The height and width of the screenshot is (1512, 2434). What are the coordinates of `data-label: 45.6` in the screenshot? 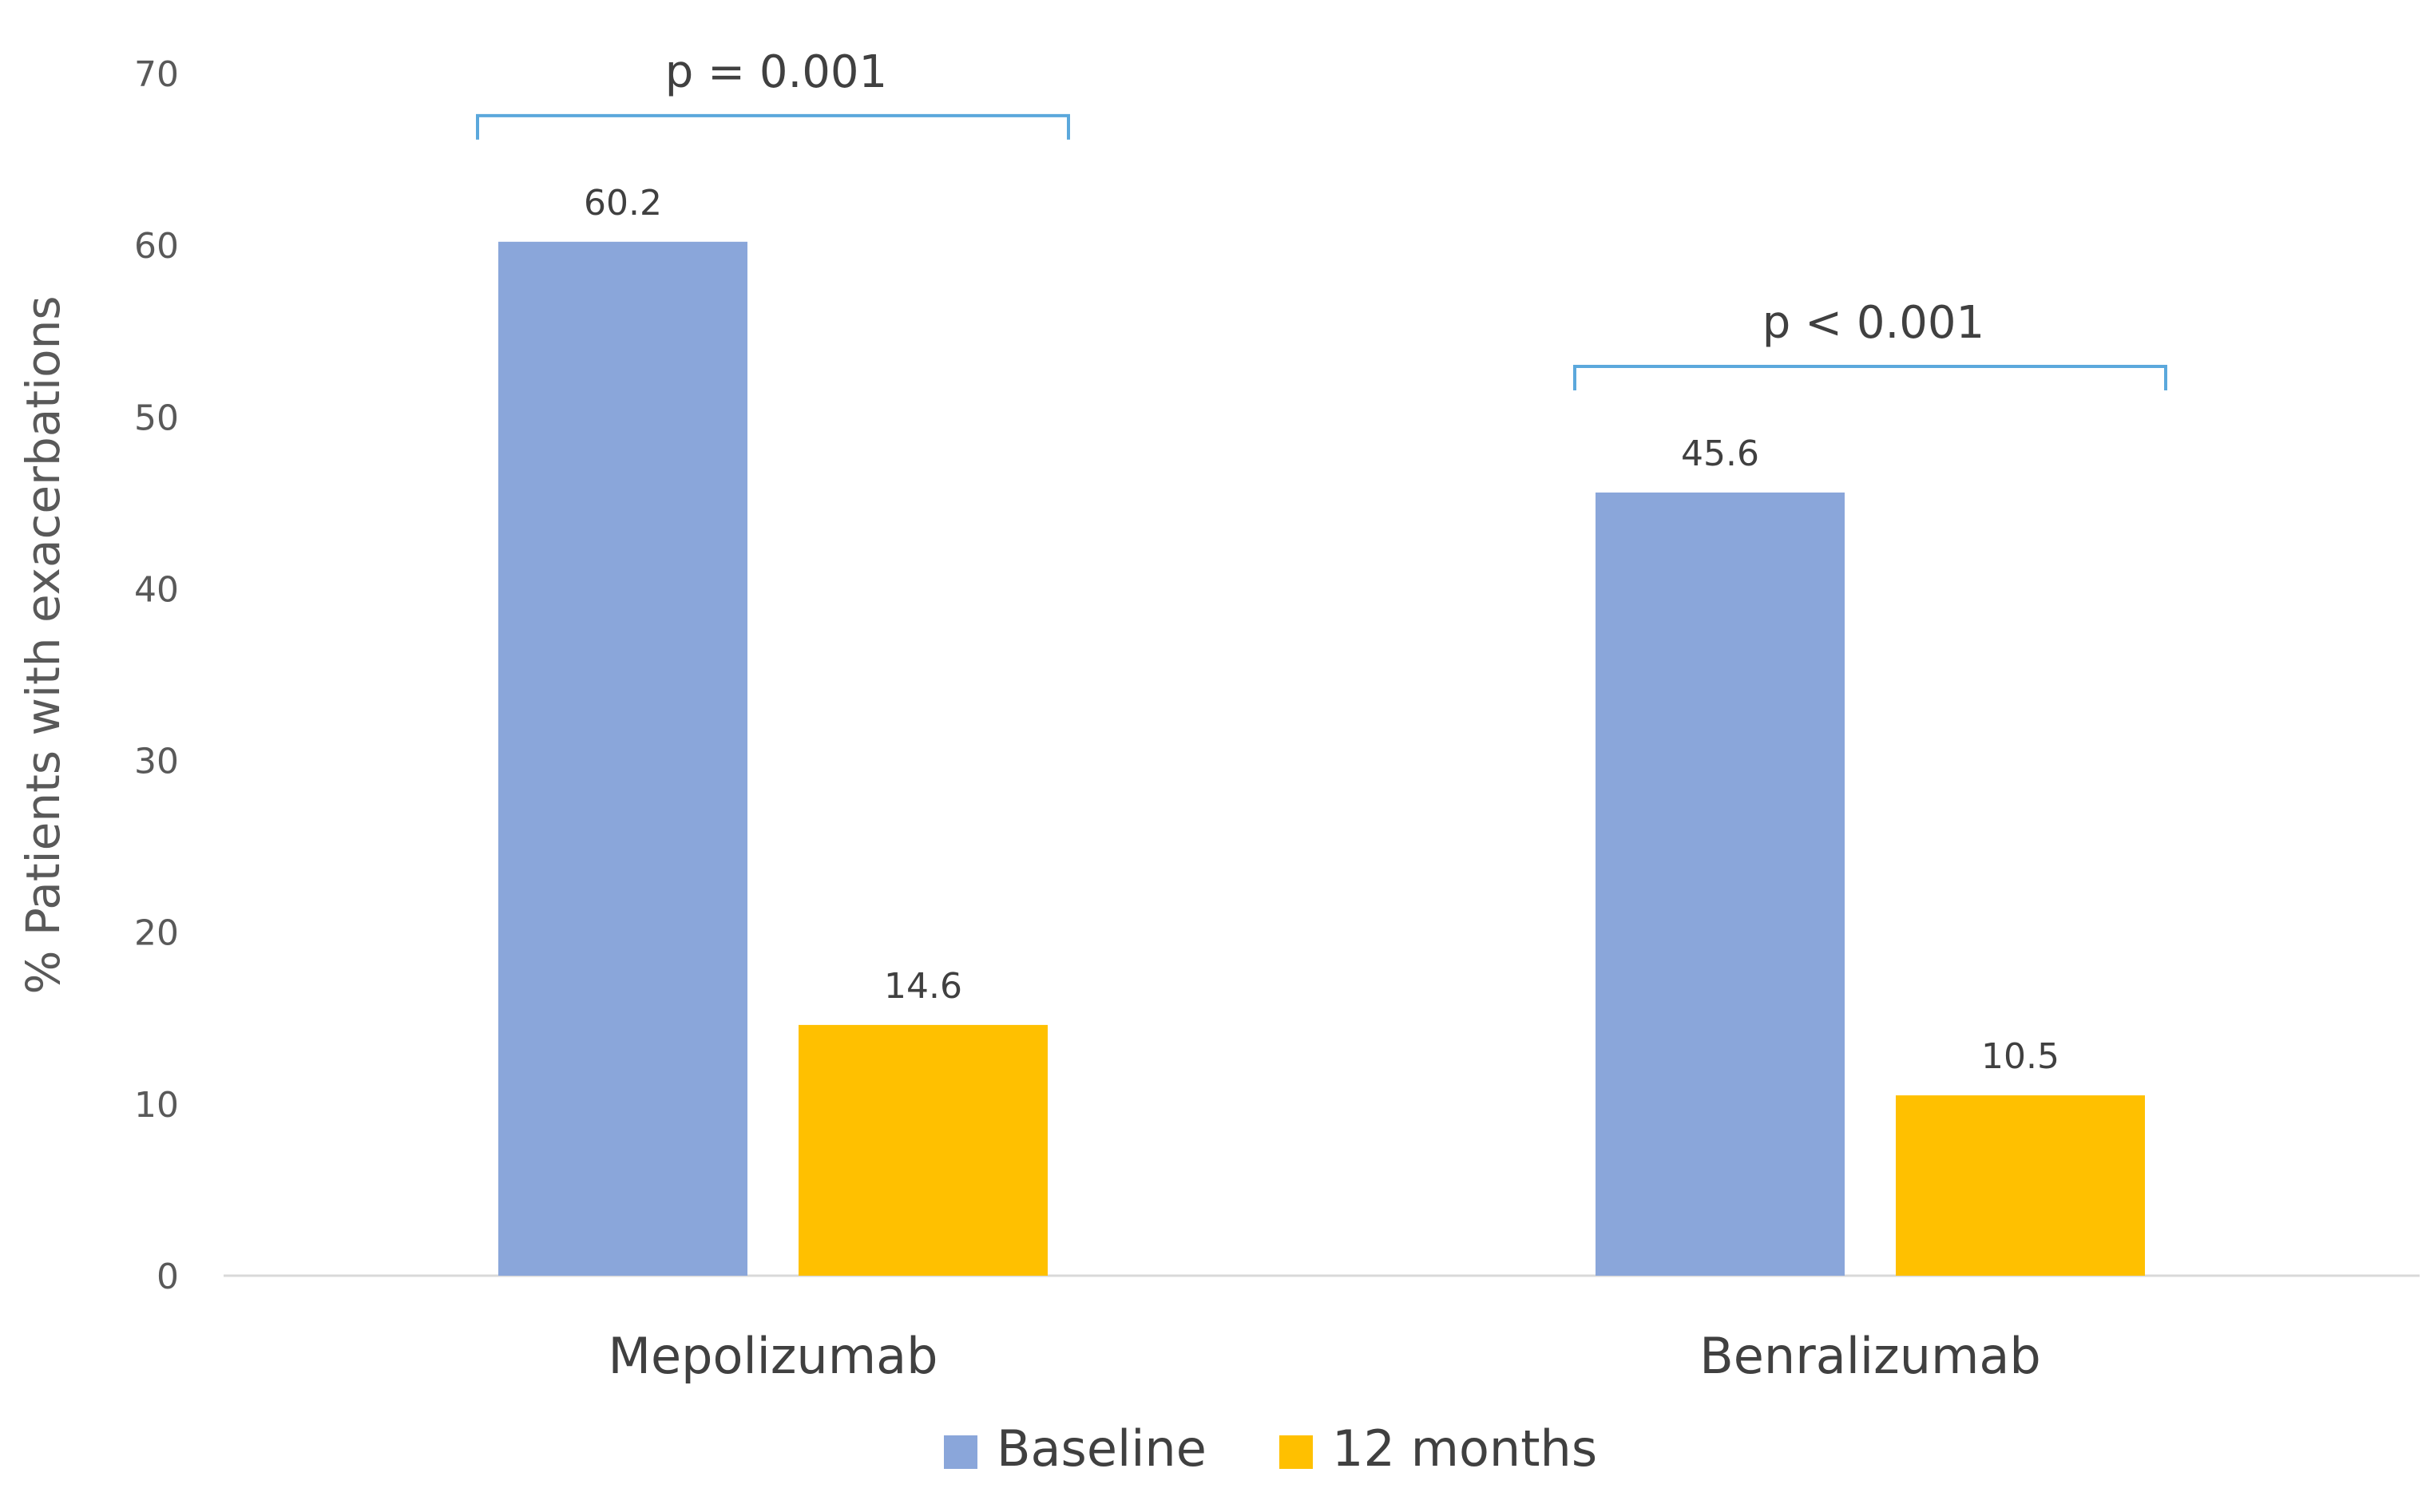 It's located at (1720, 453).